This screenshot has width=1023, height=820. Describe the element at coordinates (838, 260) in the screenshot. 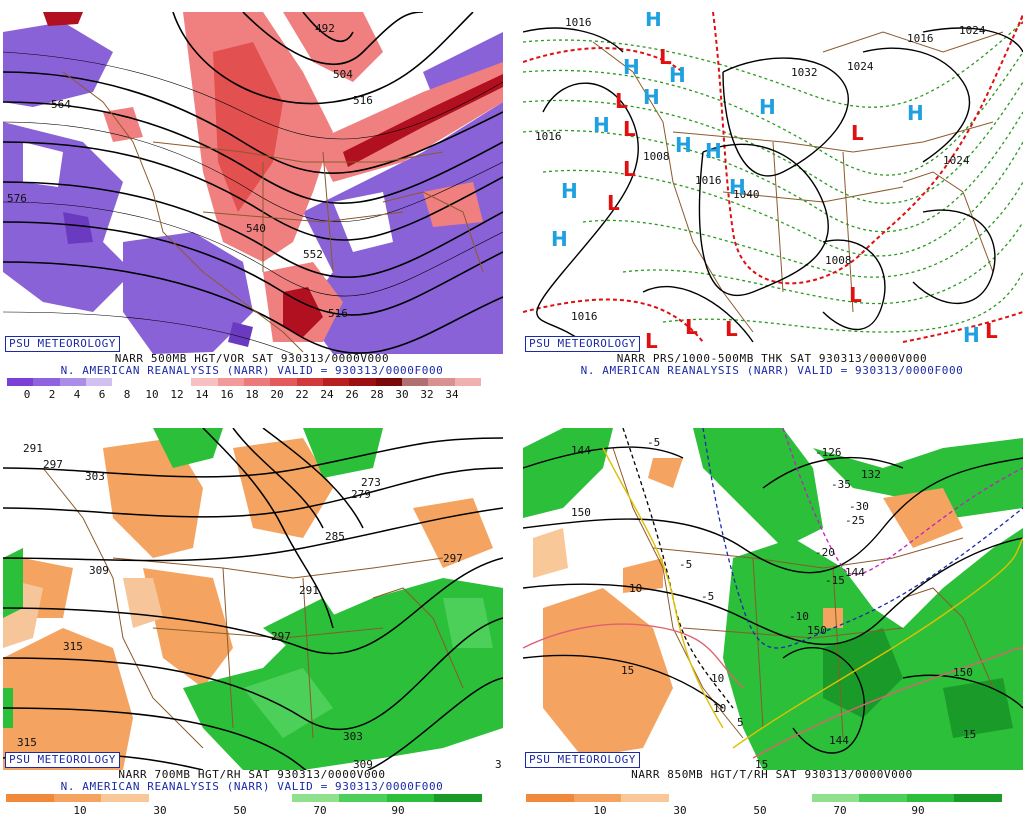

I see `isobar-label: 1008` at that location.